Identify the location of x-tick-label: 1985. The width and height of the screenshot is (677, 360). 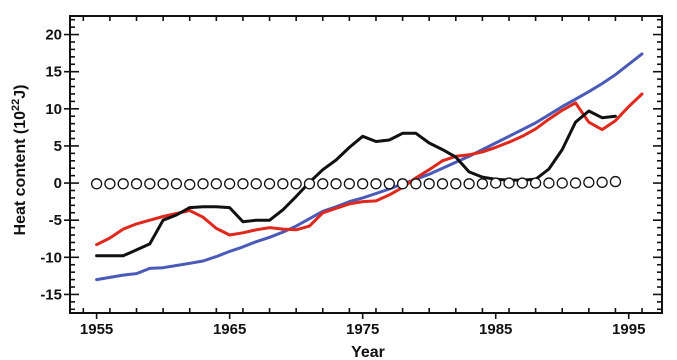
(495, 329).